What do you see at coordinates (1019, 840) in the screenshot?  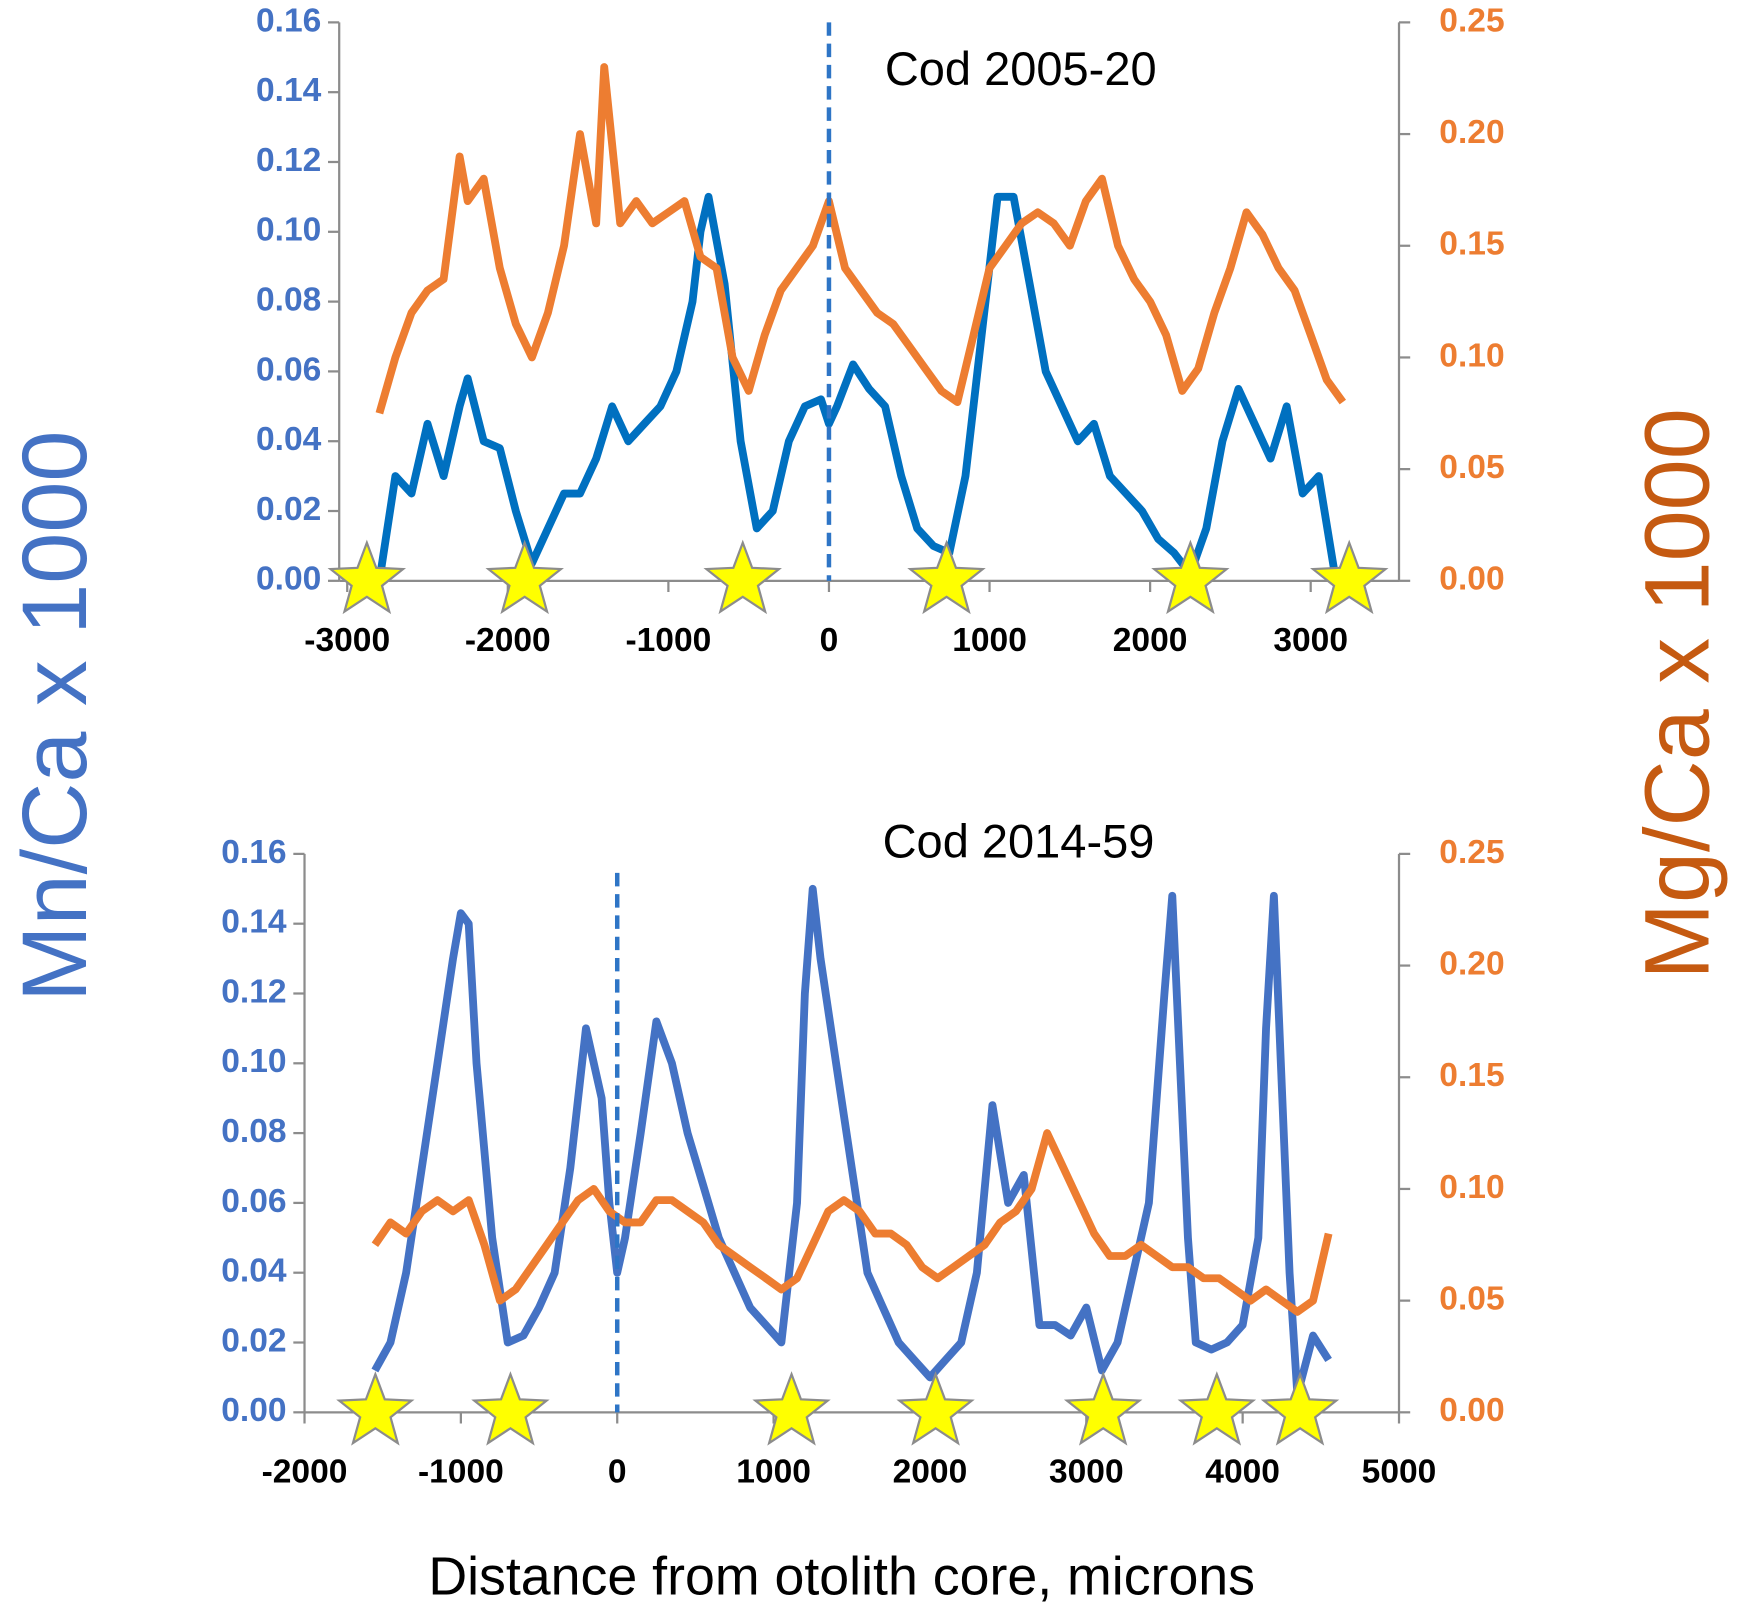 I see `chart-title: Cod 2014-59` at bounding box center [1019, 840].